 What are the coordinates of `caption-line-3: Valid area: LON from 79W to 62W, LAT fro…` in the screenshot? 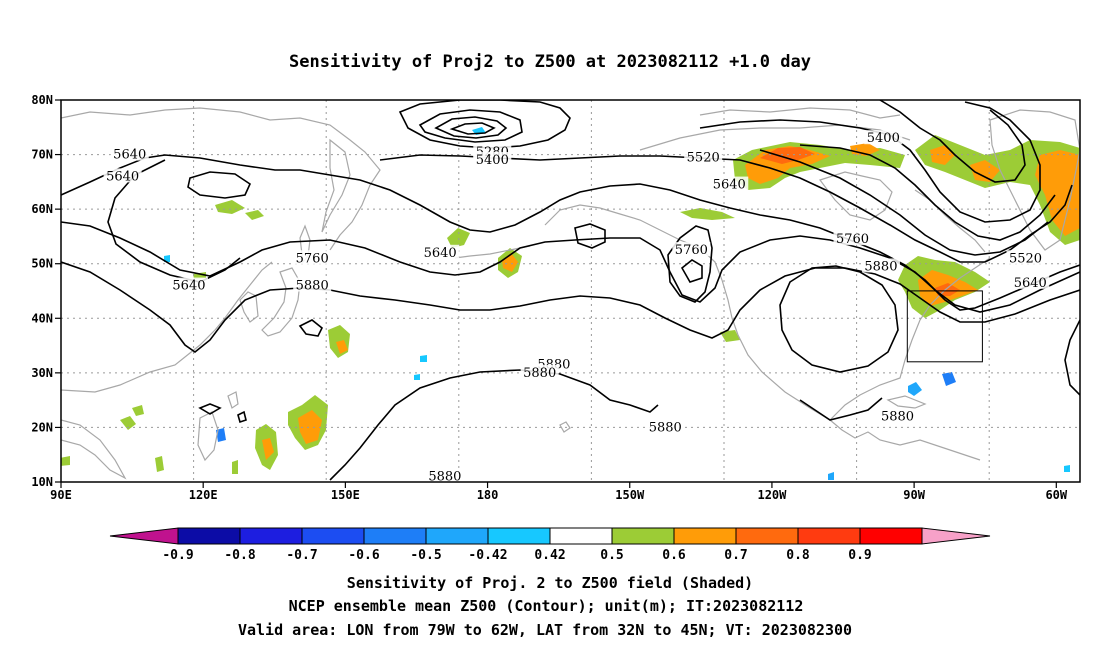 It's located at (545, 630).